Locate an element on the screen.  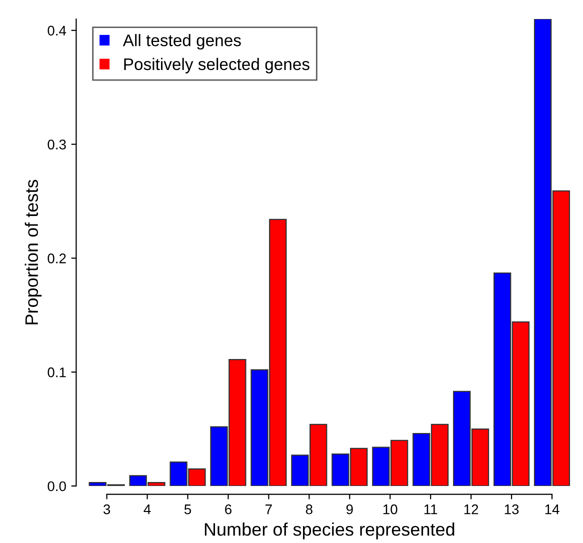
x-axis-title: Number of species represented is located at coordinates (329, 531).